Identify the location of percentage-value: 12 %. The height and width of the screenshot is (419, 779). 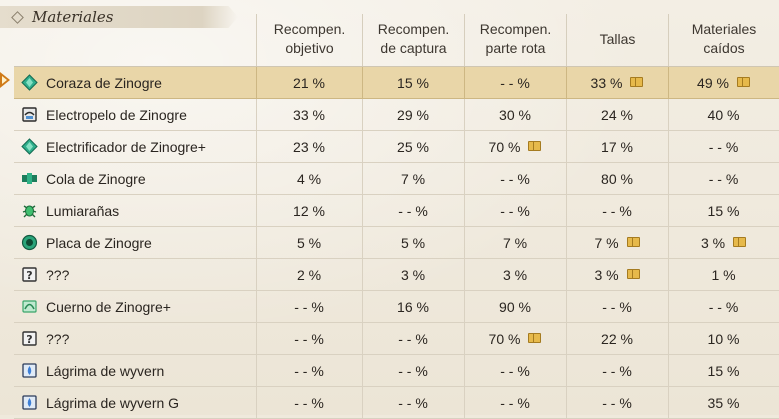
(309, 210).